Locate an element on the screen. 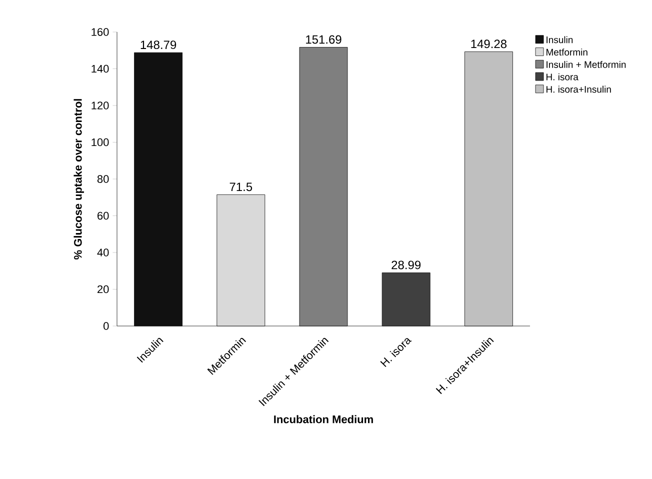 The image size is (652, 479). data-label: 148.79 is located at coordinates (158, 45).